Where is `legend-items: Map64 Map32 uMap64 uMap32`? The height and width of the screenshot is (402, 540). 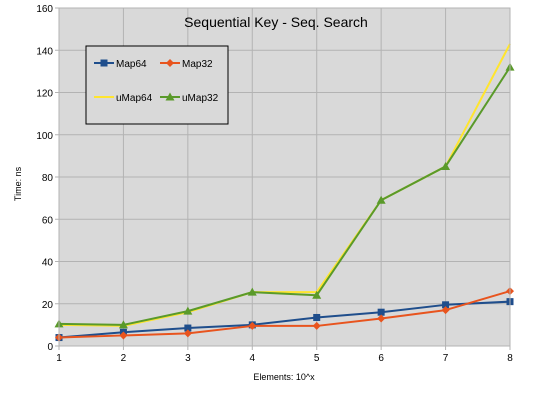 legend-items: Map64 Map32 uMap64 uMap32 is located at coordinates (156, 81).